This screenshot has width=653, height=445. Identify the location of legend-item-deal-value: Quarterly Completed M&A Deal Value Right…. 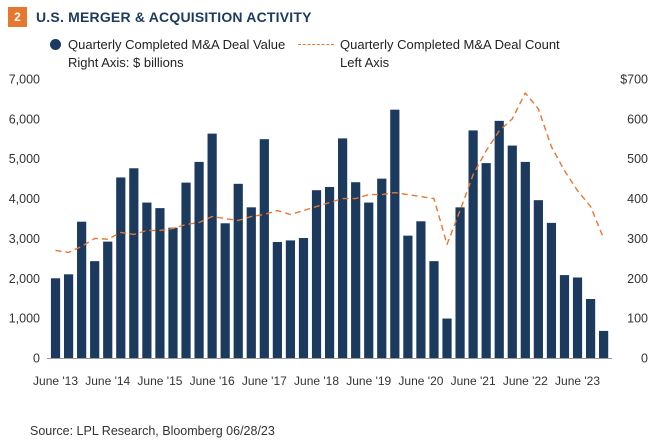
(167, 54).